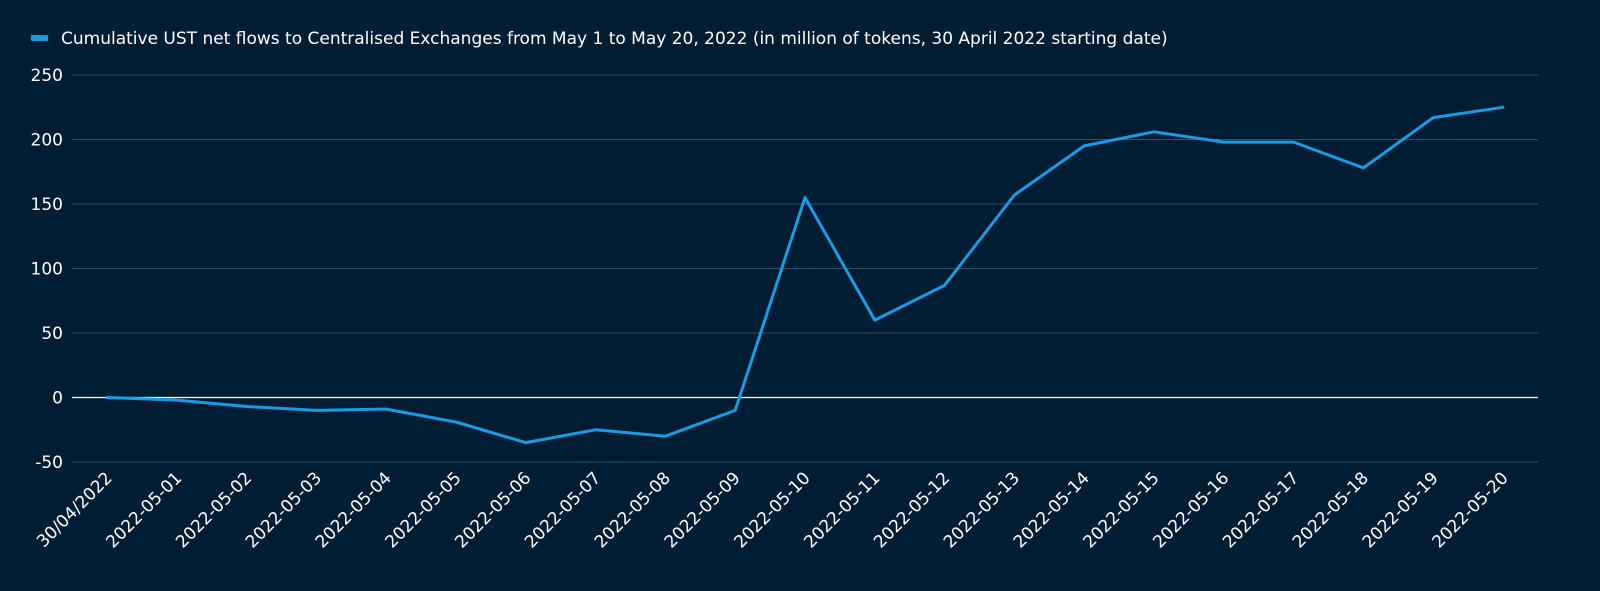  Describe the element at coordinates (47, 76) in the screenshot. I see `y-tick-label: 250` at that location.